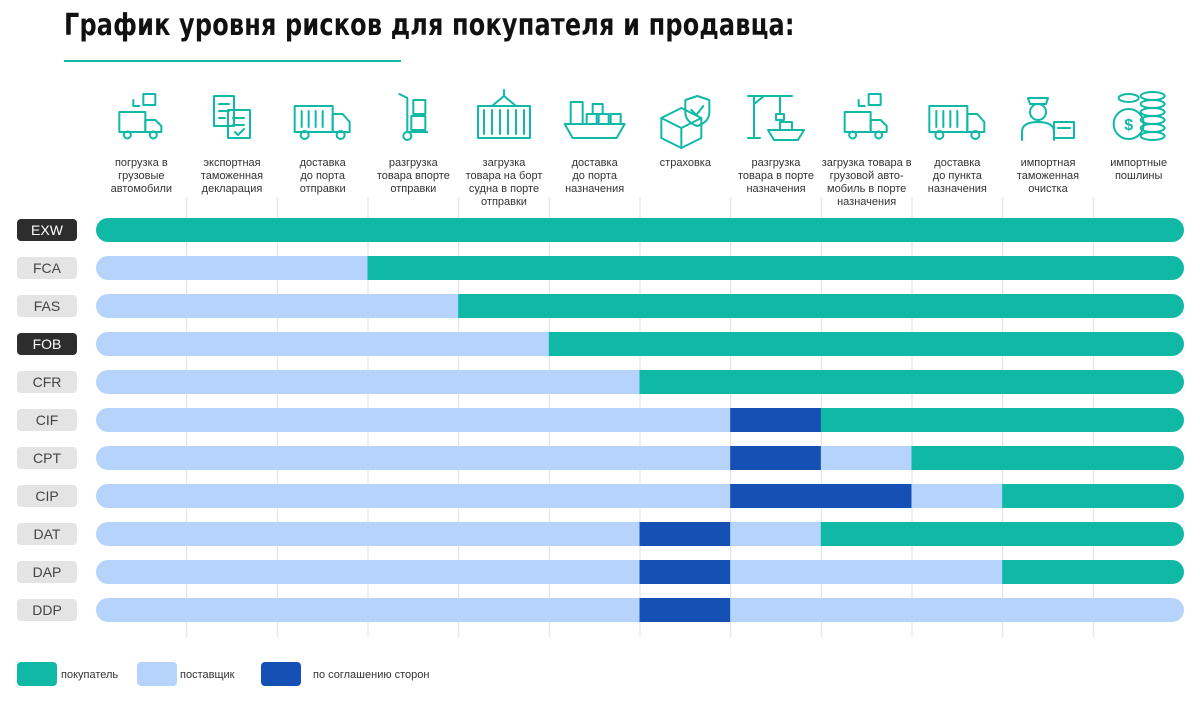 This screenshot has width=1200, height=703. What do you see at coordinates (47, 230) in the screenshot?
I see `term-code: EXW` at bounding box center [47, 230].